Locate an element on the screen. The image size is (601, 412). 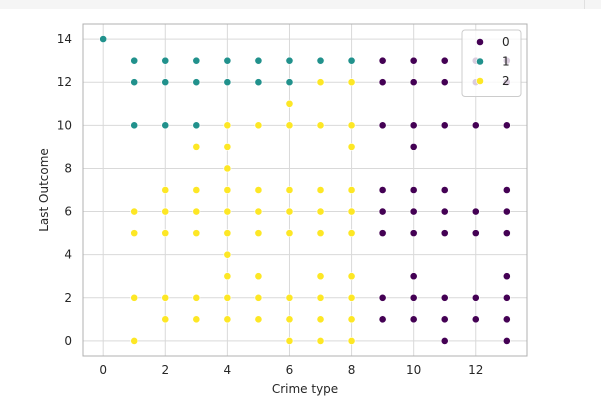
y-tick-label: 4 is located at coordinates (68, 255).